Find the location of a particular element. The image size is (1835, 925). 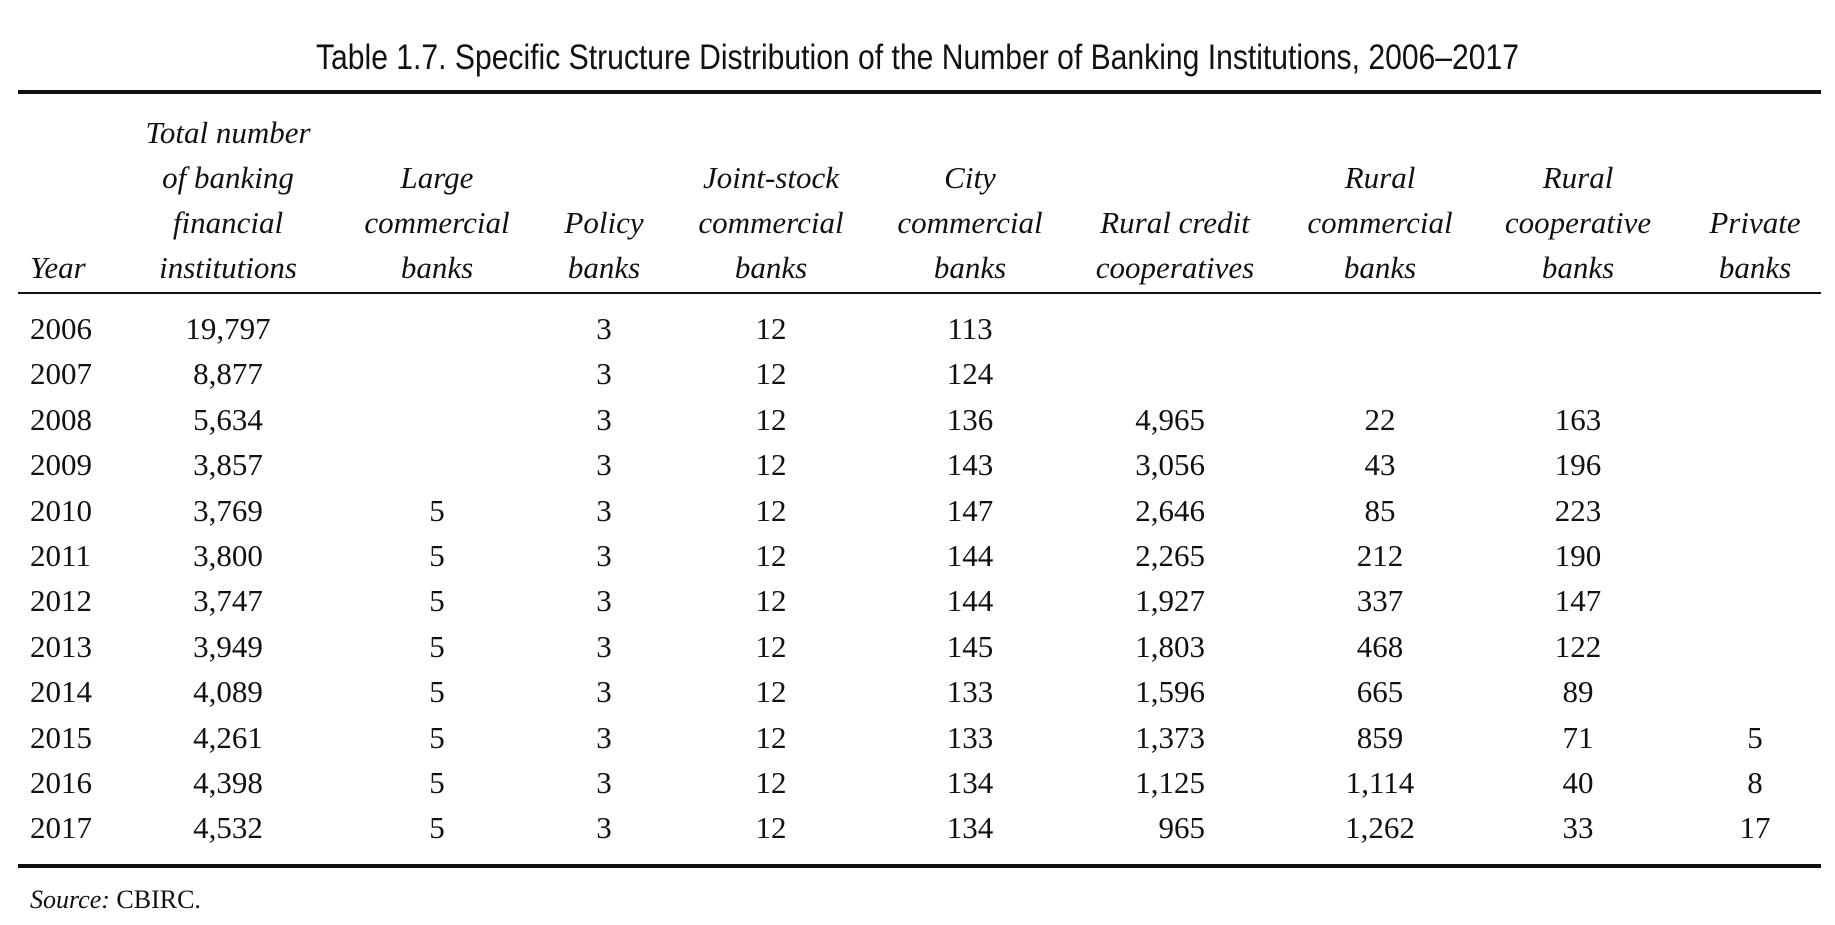

cell-rcc: 1,596 is located at coordinates (1170, 692).